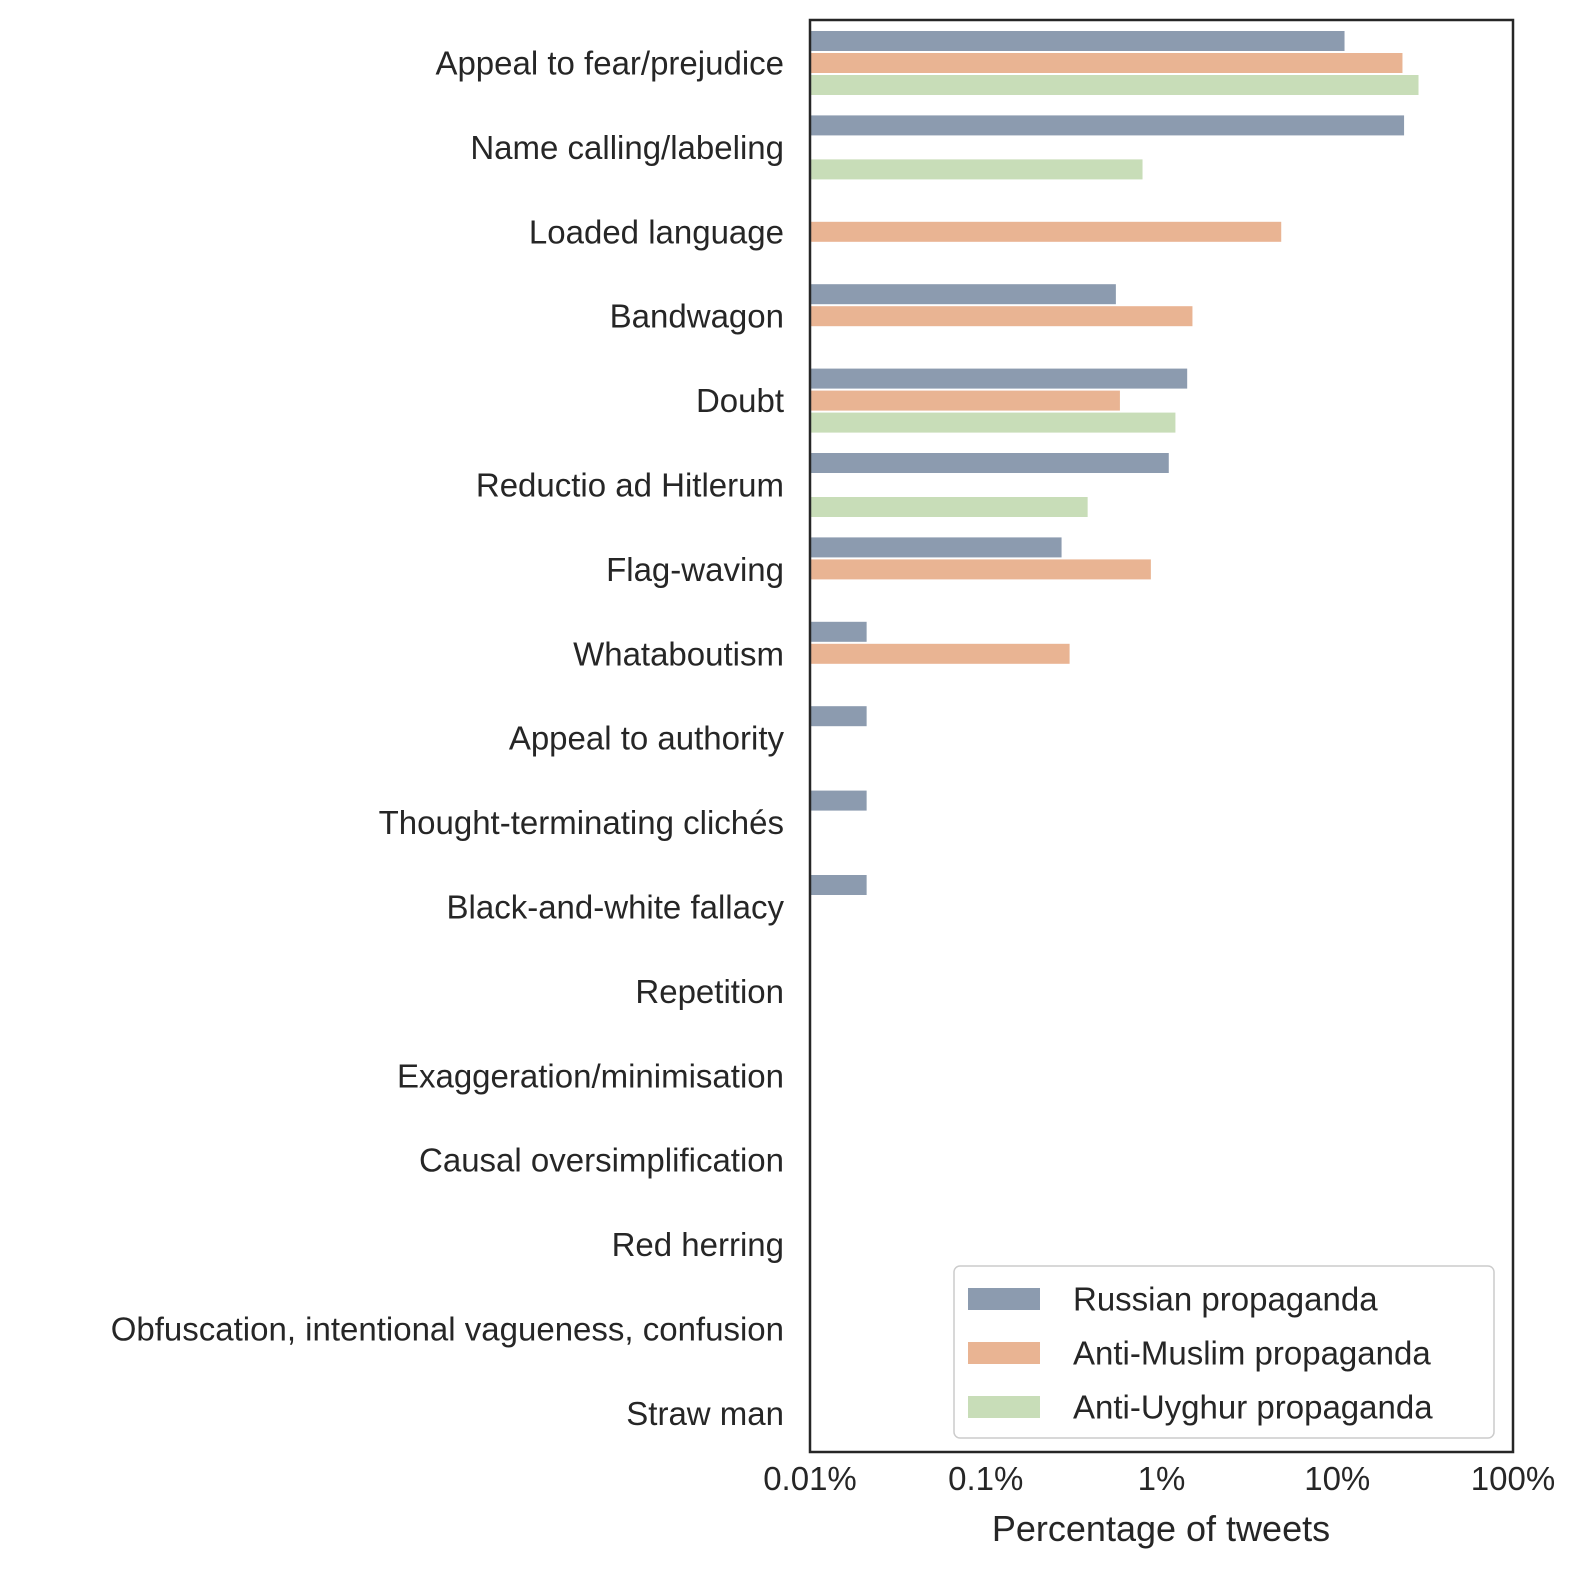  Describe the element at coordinates (985, 1478) in the screenshot. I see `x-tick-label: 0.1%` at that location.